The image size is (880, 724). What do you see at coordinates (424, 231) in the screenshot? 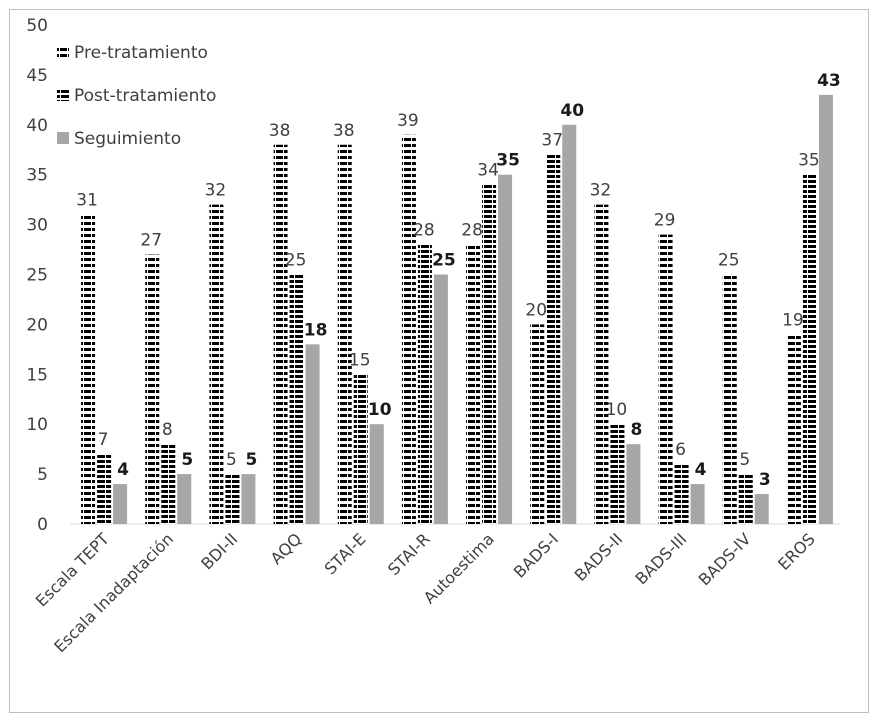
I see `data-label-post: 28` at bounding box center [424, 231].